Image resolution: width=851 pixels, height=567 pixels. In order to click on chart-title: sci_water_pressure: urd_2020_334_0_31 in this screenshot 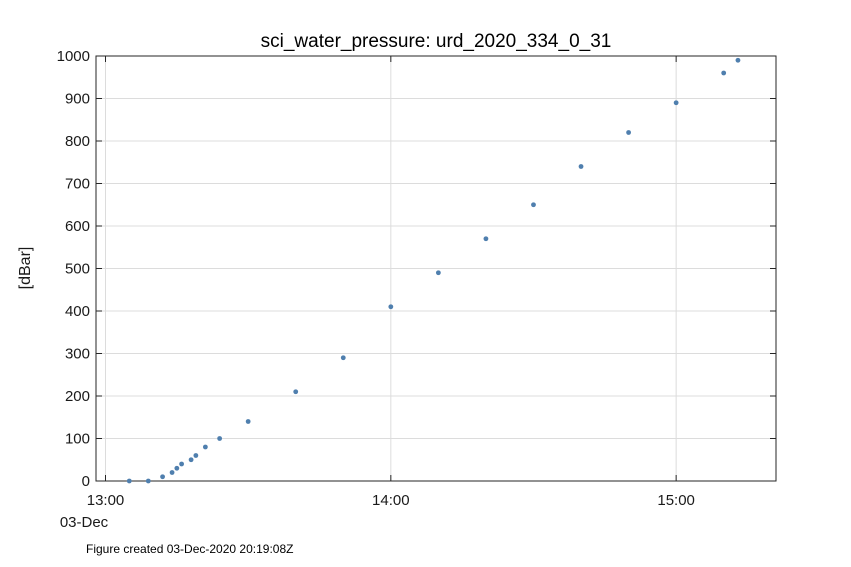, I will do `click(436, 41)`.